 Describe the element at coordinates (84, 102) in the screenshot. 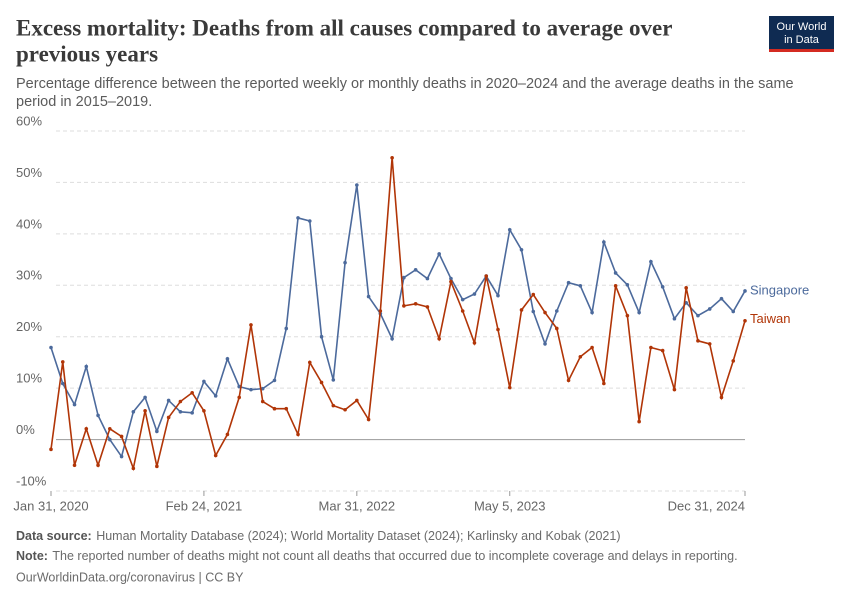

I see `subtitle: period in 2015–2019.` at that location.